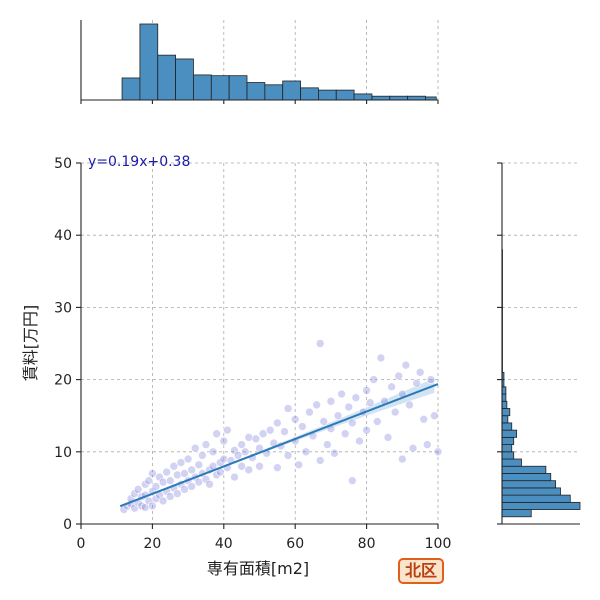  What do you see at coordinates (139, 162) in the screenshot?
I see `regression-equation: y=0.19x+0.38` at bounding box center [139, 162].